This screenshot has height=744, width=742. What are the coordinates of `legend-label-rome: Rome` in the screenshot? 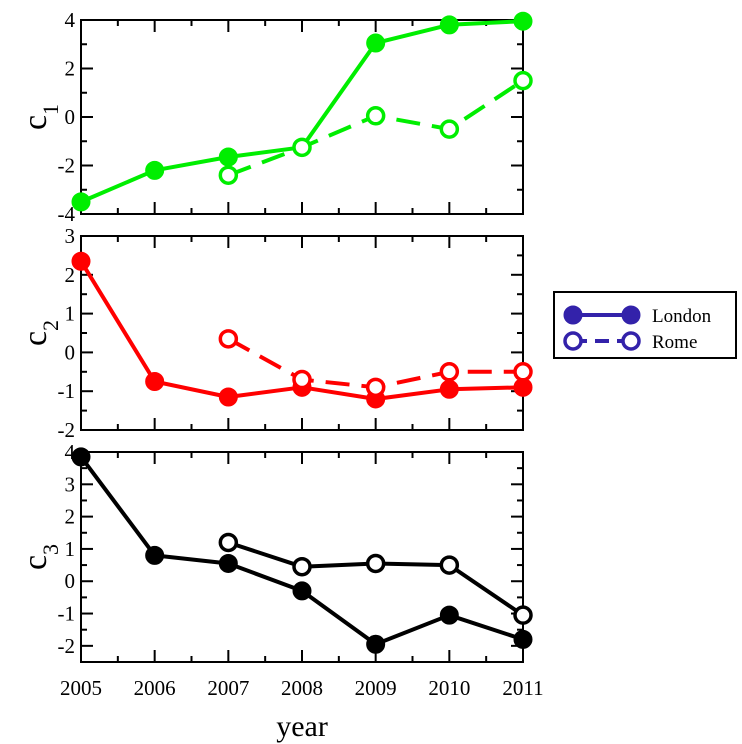 It's located at (674, 342).